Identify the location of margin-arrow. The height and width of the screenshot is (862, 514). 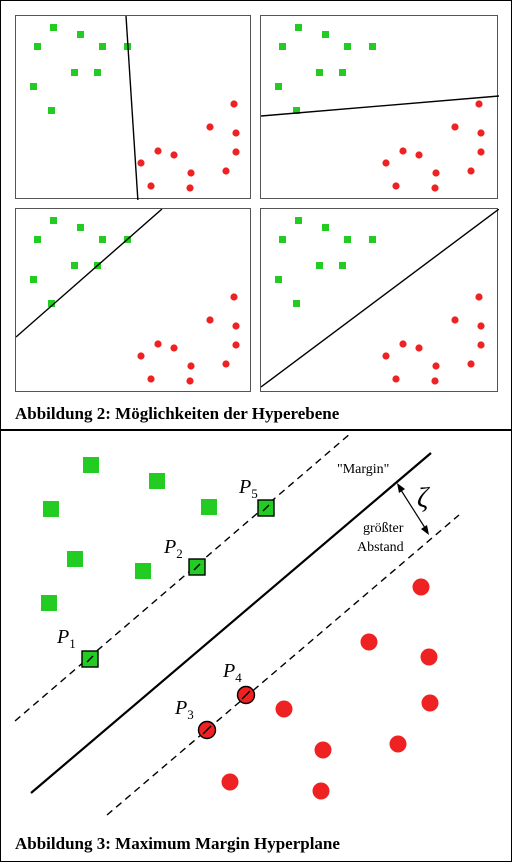
(413, 509).